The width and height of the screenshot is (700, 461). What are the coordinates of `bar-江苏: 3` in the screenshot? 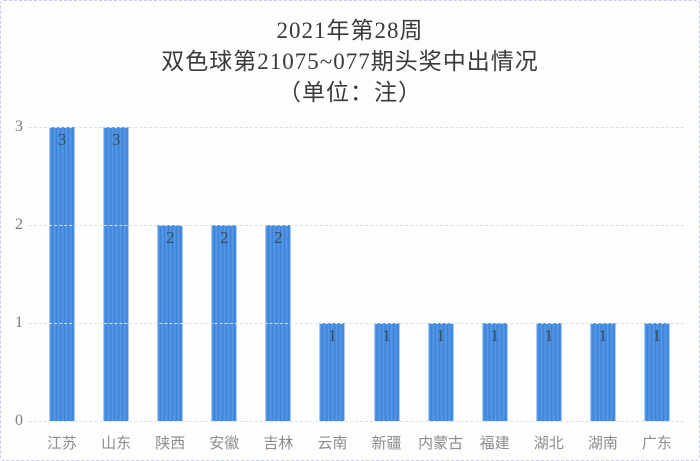 It's located at (62, 274).